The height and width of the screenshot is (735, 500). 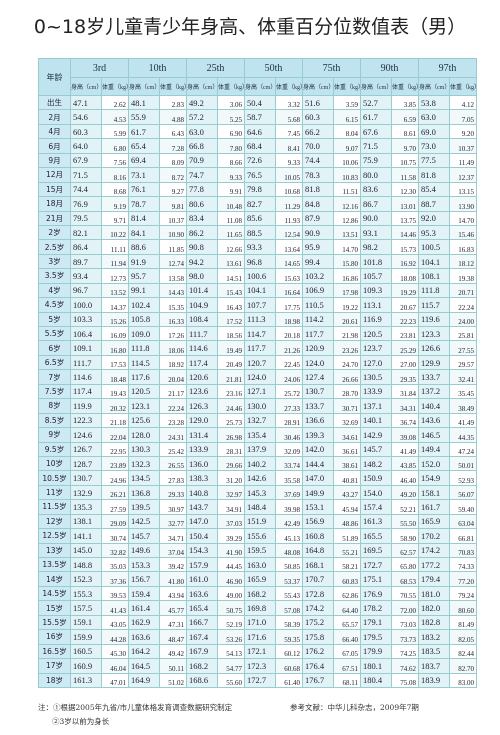 What do you see at coordinates (463, 204) in the screenshot?
I see `weight-cell: 13.90` at bounding box center [463, 204].